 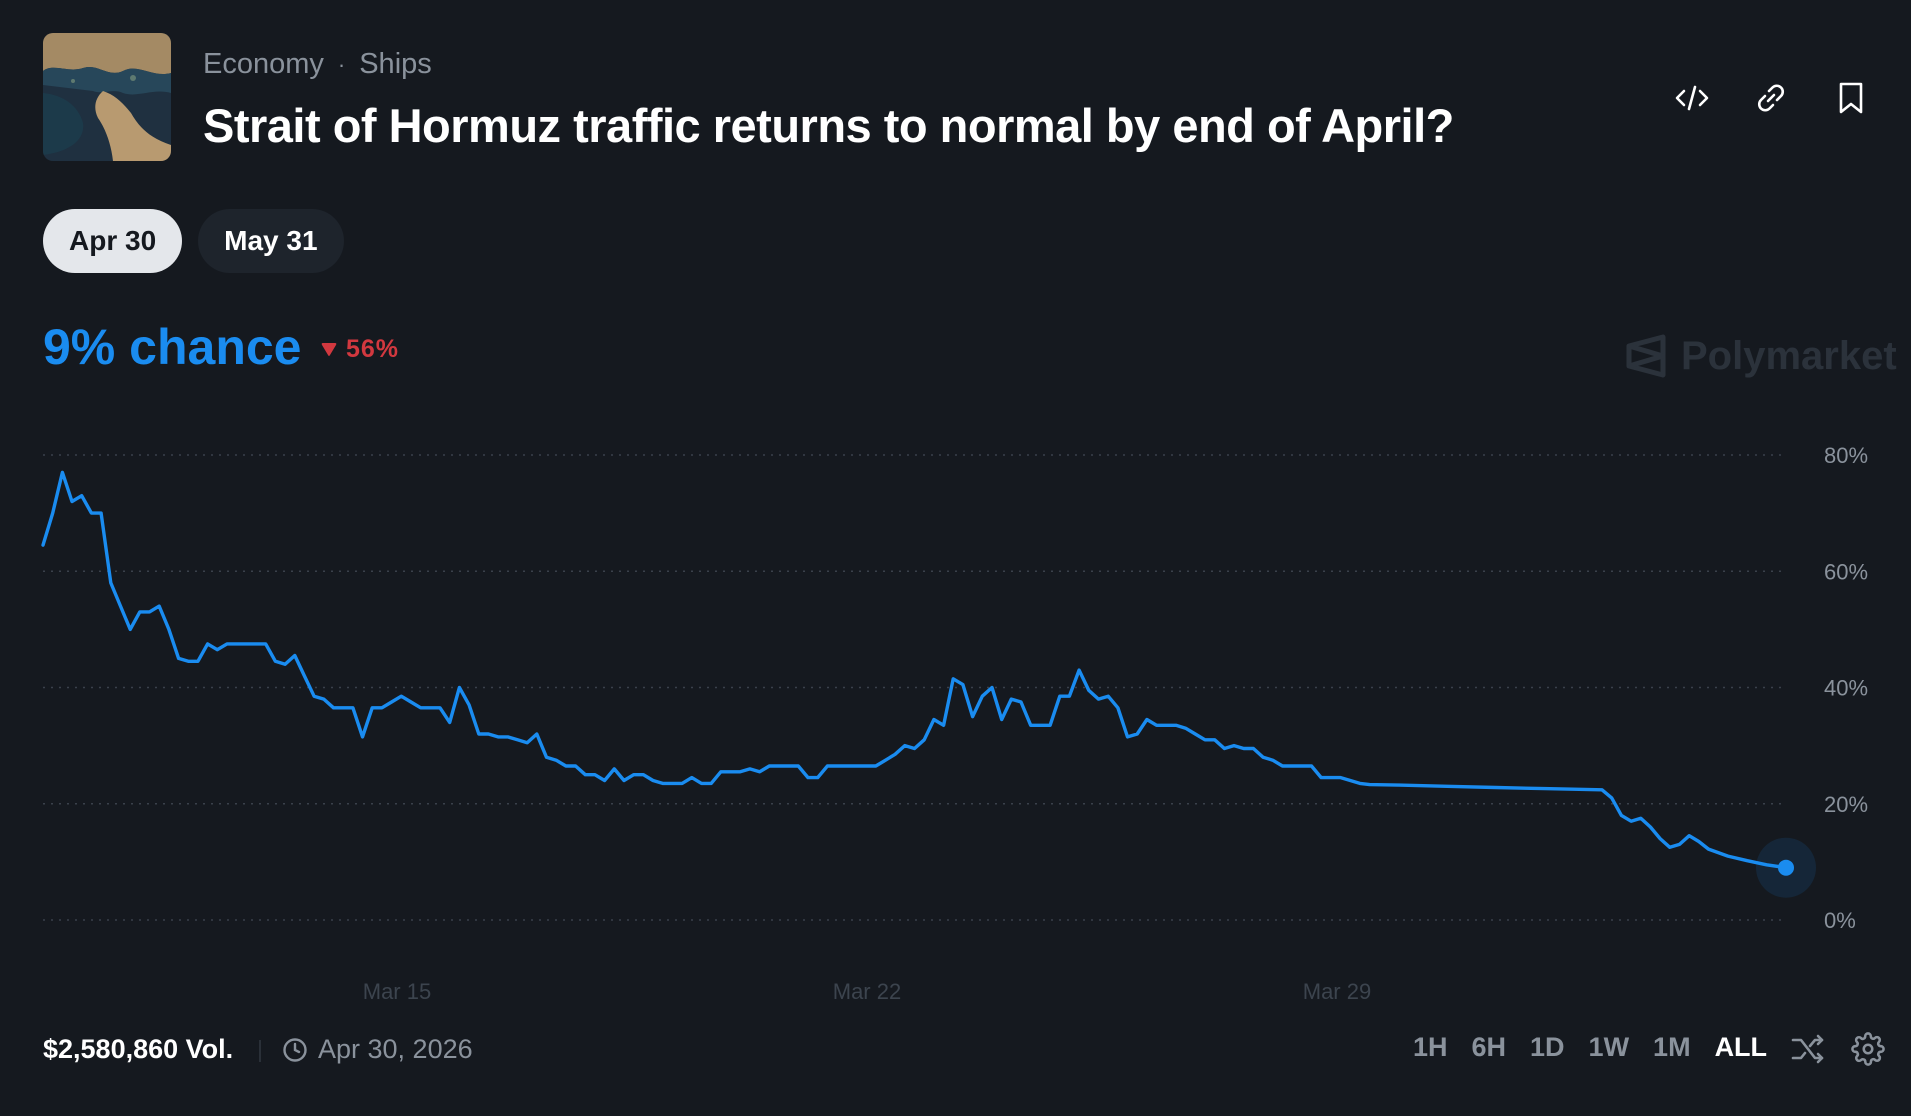 What do you see at coordinates (193, 241) in the screenshot?
I see `outcome-tabs: Apr 30 May 31` at bounding box center [193, 241].